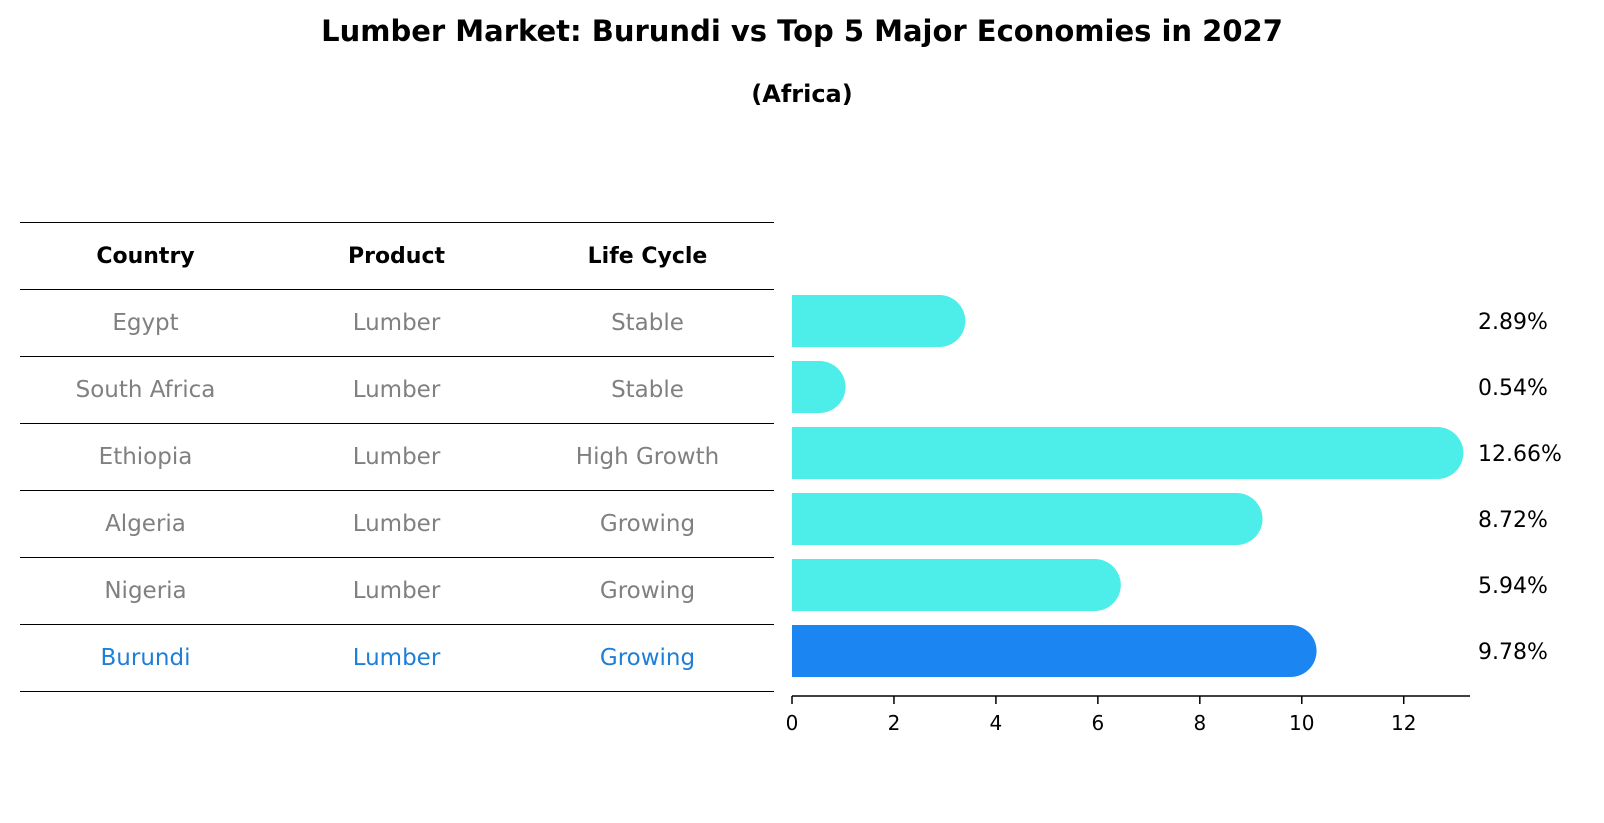 This screenshot has width=1604, height=823. I want to click on value-label: 9.78%, so click(1513, 652).